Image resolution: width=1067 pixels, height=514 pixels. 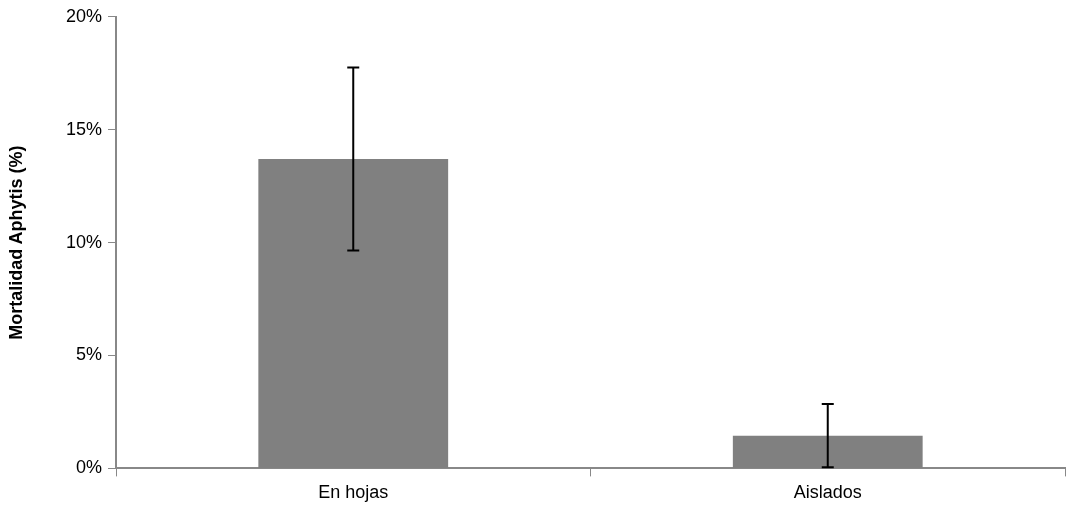 What do you see at coordinates (88, 354) in the screenshot?
I see `y-tick-label: 5%` at bounding box center [88, 354].